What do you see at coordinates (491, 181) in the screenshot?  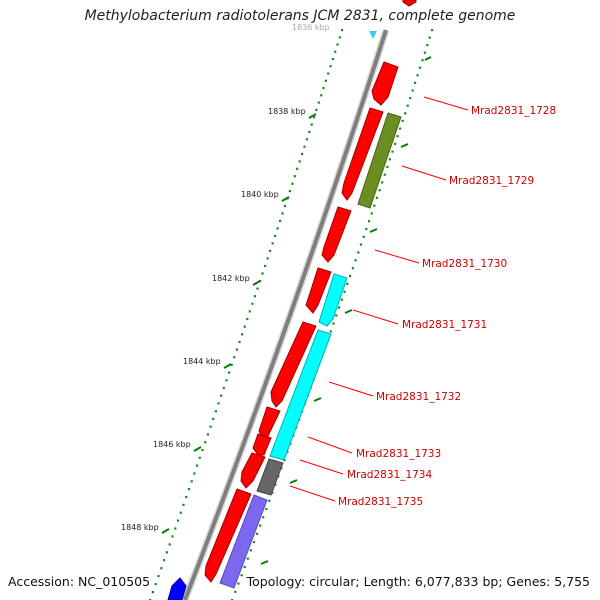 I see `gene-label: Mrad2831_1729` at bounding box center [491, 181].